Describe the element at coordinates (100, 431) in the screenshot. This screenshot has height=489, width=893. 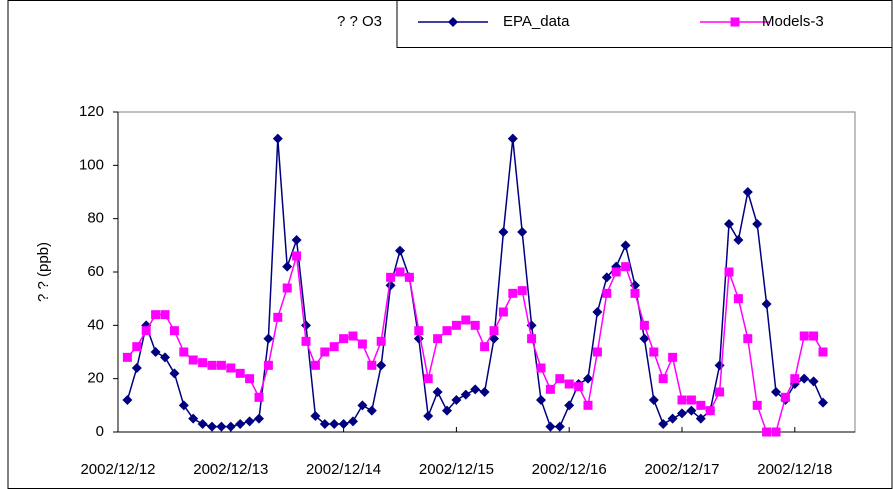
I see `y-tick-label: 0` at that location.